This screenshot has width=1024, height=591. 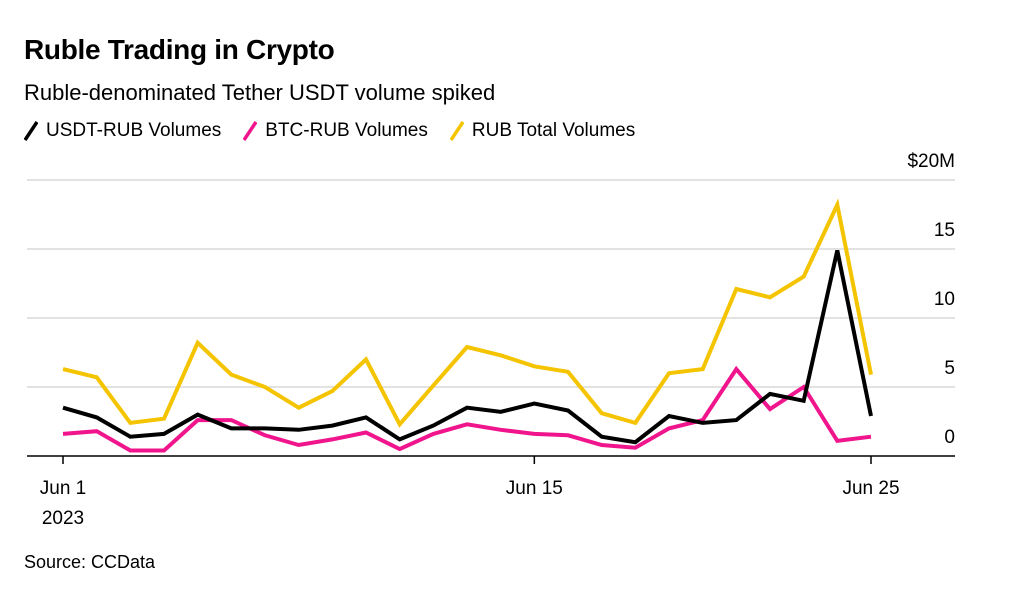 What do you see at coordinates (944, 230) in the screenshot?
I see `y-tick-label-15: 15` at bounding box center [944, 230].